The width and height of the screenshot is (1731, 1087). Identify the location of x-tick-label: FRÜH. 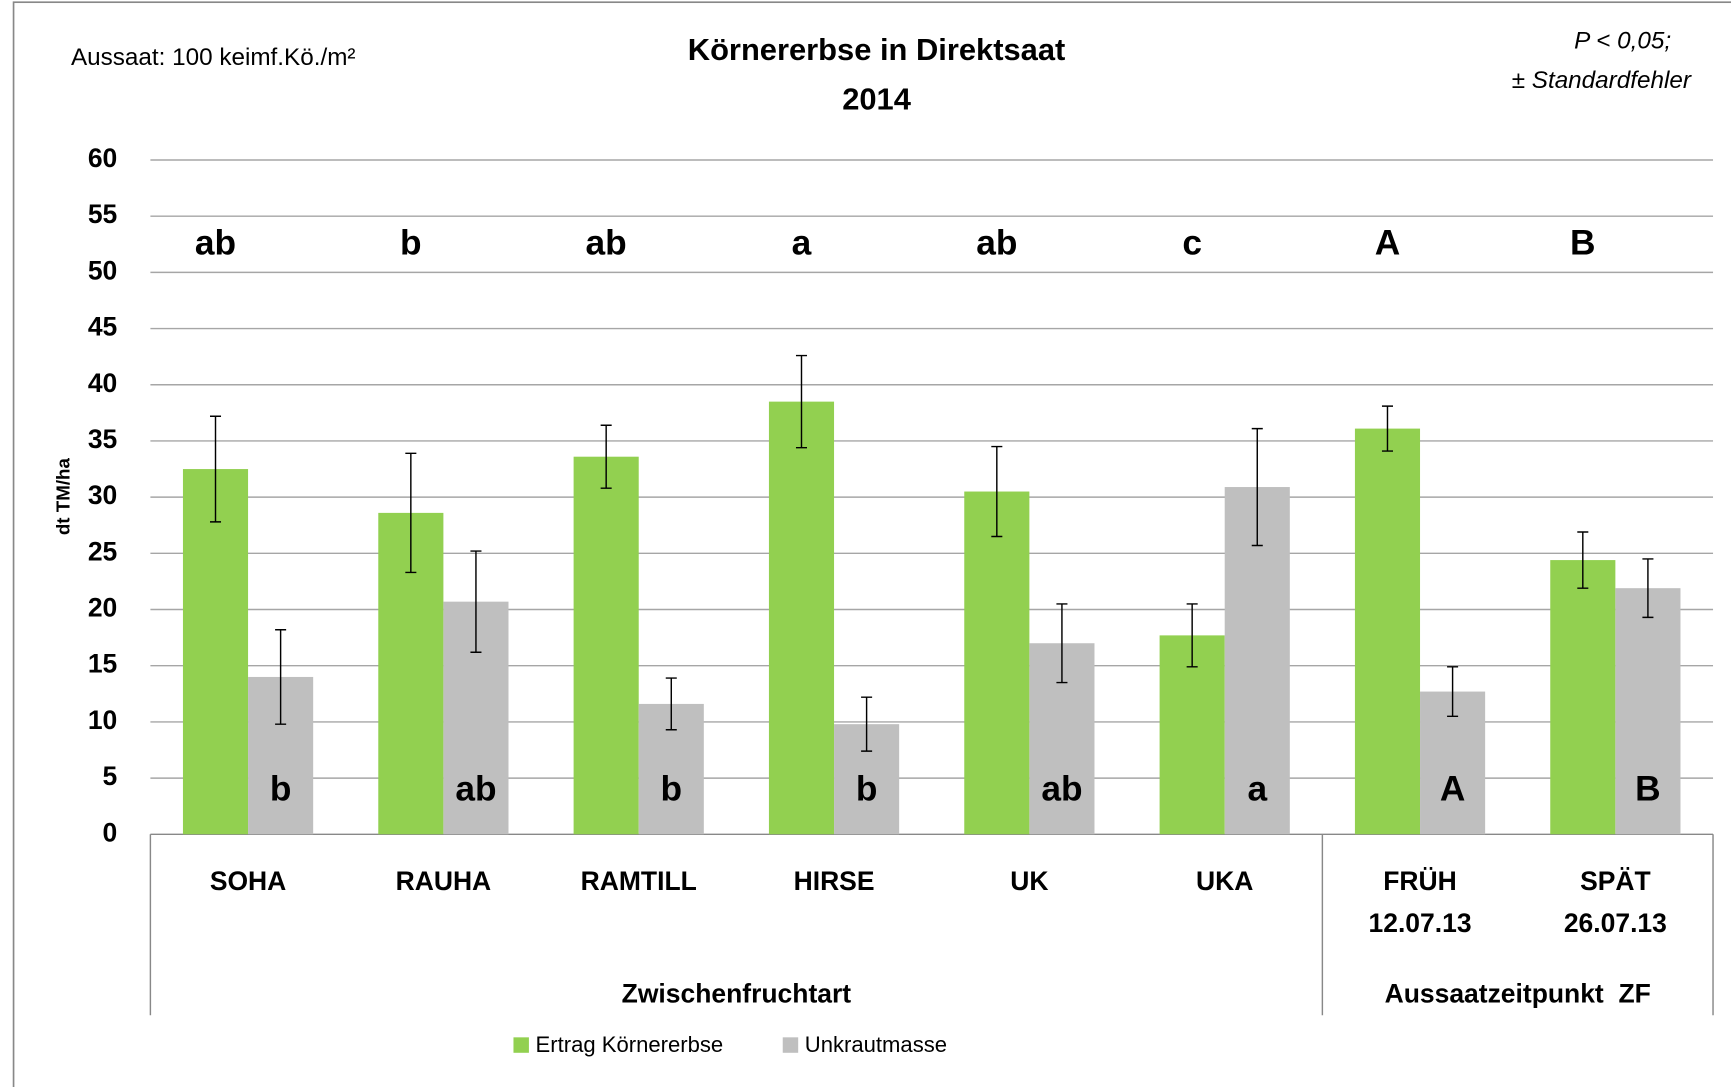
(1420, 881).